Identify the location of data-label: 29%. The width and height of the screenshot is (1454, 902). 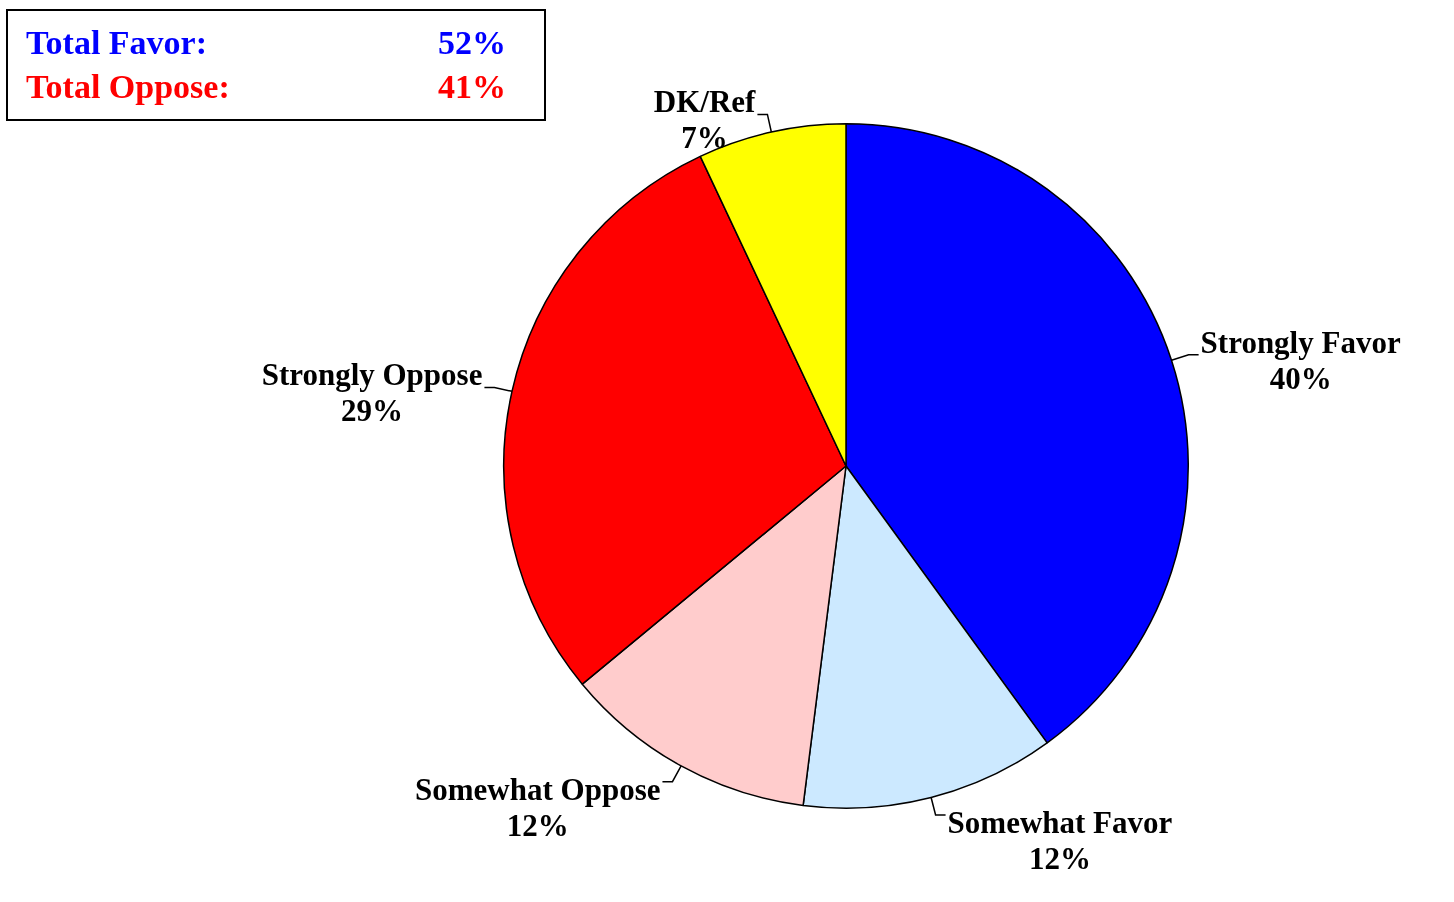
(372, 411).